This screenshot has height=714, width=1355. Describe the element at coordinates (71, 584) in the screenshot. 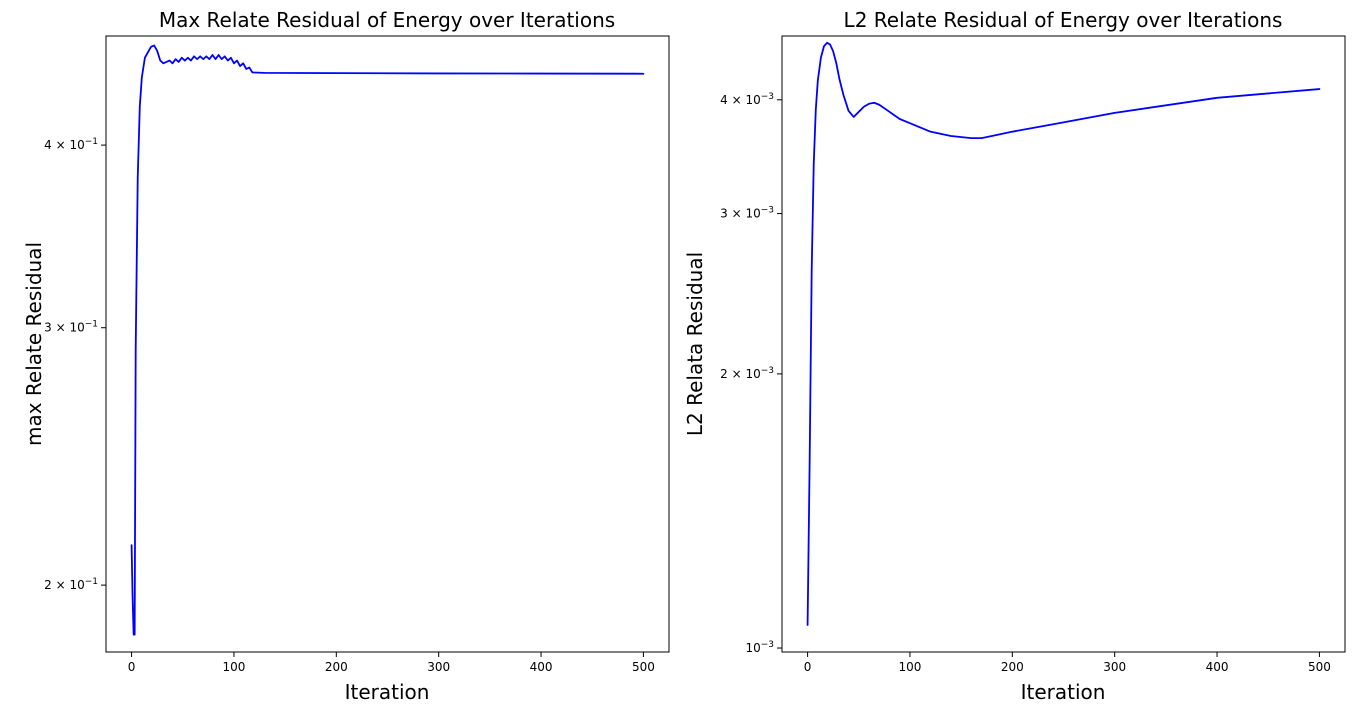

I see `y-tick-label: 2 × 10−1` at that location.